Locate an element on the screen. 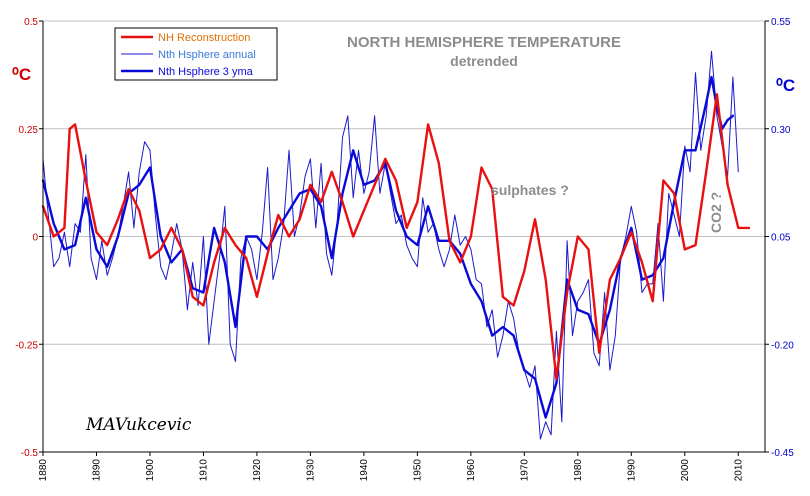  x-tick-label: 1970 is located at coordinates (524, 470).